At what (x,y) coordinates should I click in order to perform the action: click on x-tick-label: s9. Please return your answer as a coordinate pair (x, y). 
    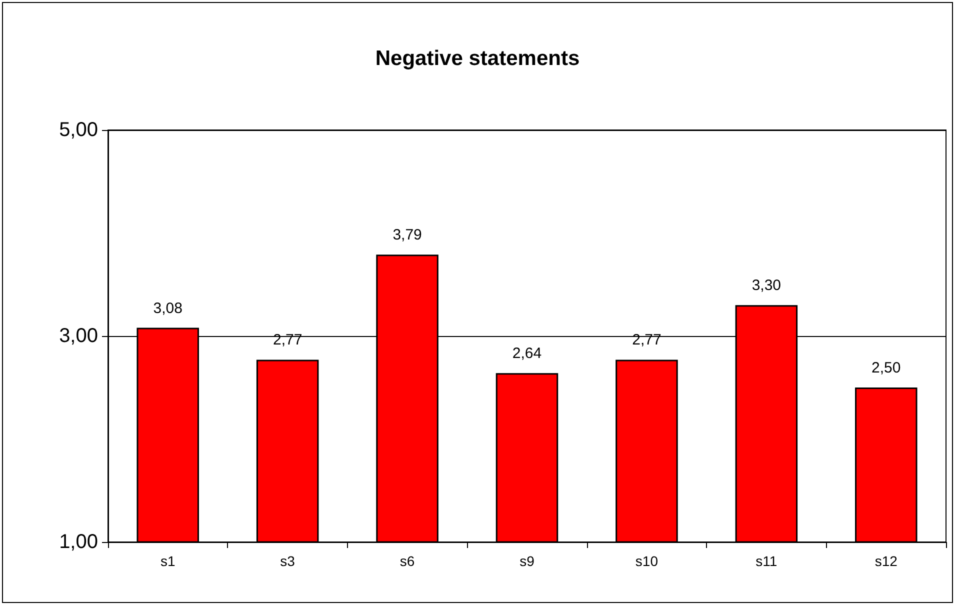
    Looking at the image, I should click on (527, 561).